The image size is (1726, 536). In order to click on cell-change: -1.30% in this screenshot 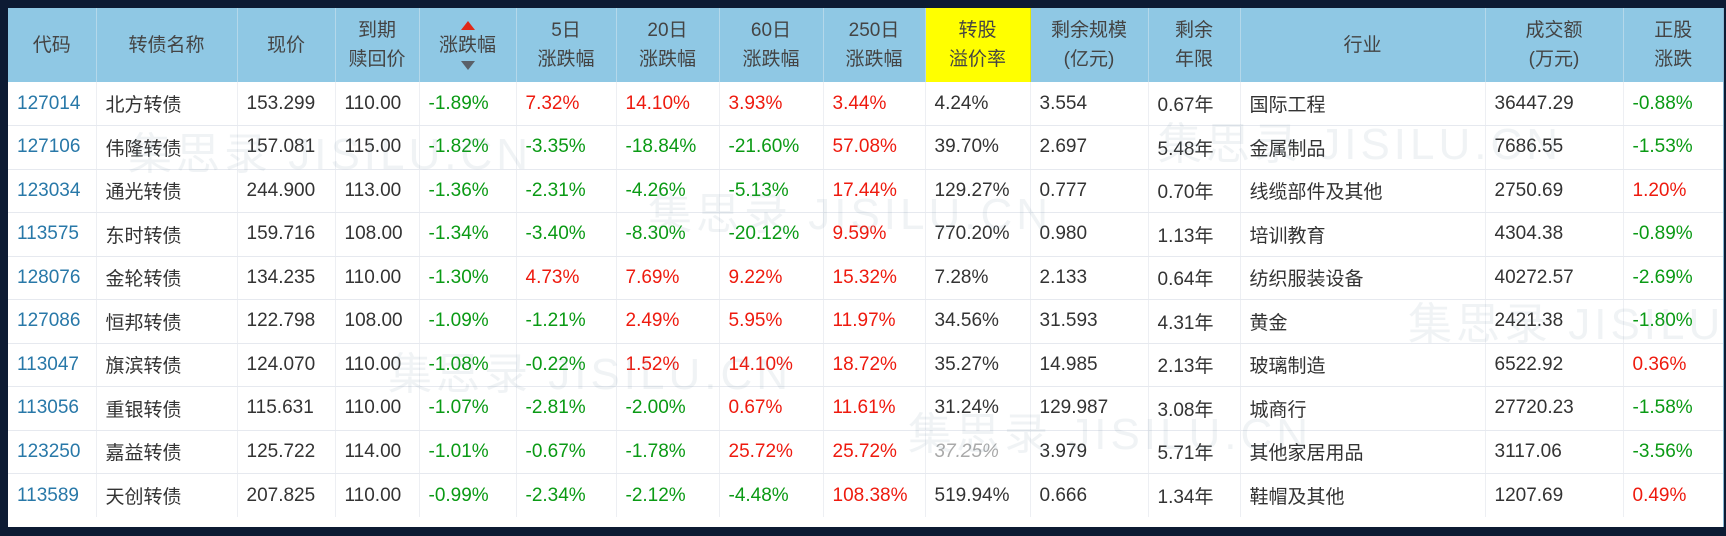, I will do `click(468, 278)`.